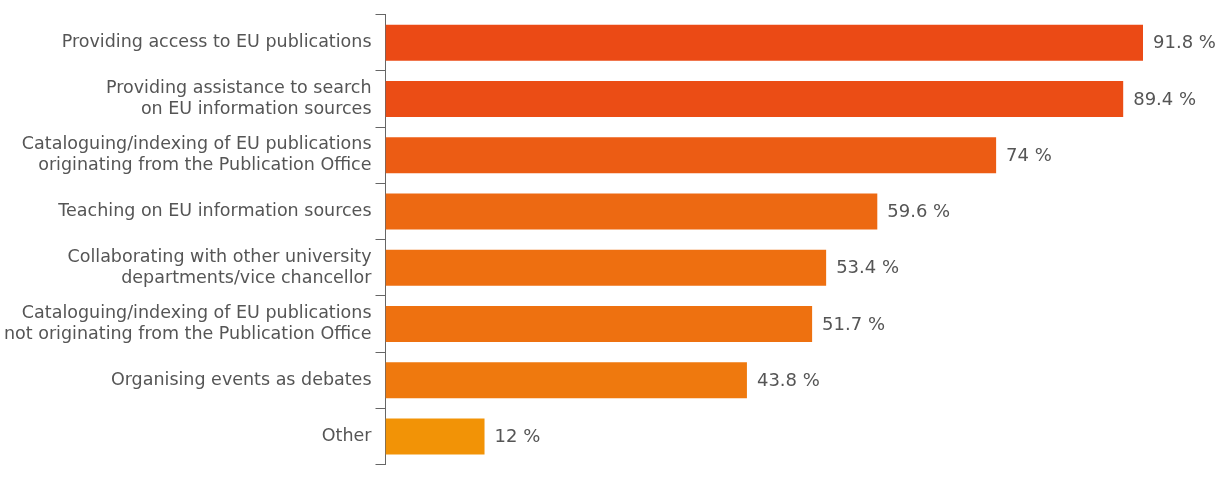  I want to click on y-tick-label: Cataloguing/indexing of EU publications not originating from the Publication Office, so click(187, 322).